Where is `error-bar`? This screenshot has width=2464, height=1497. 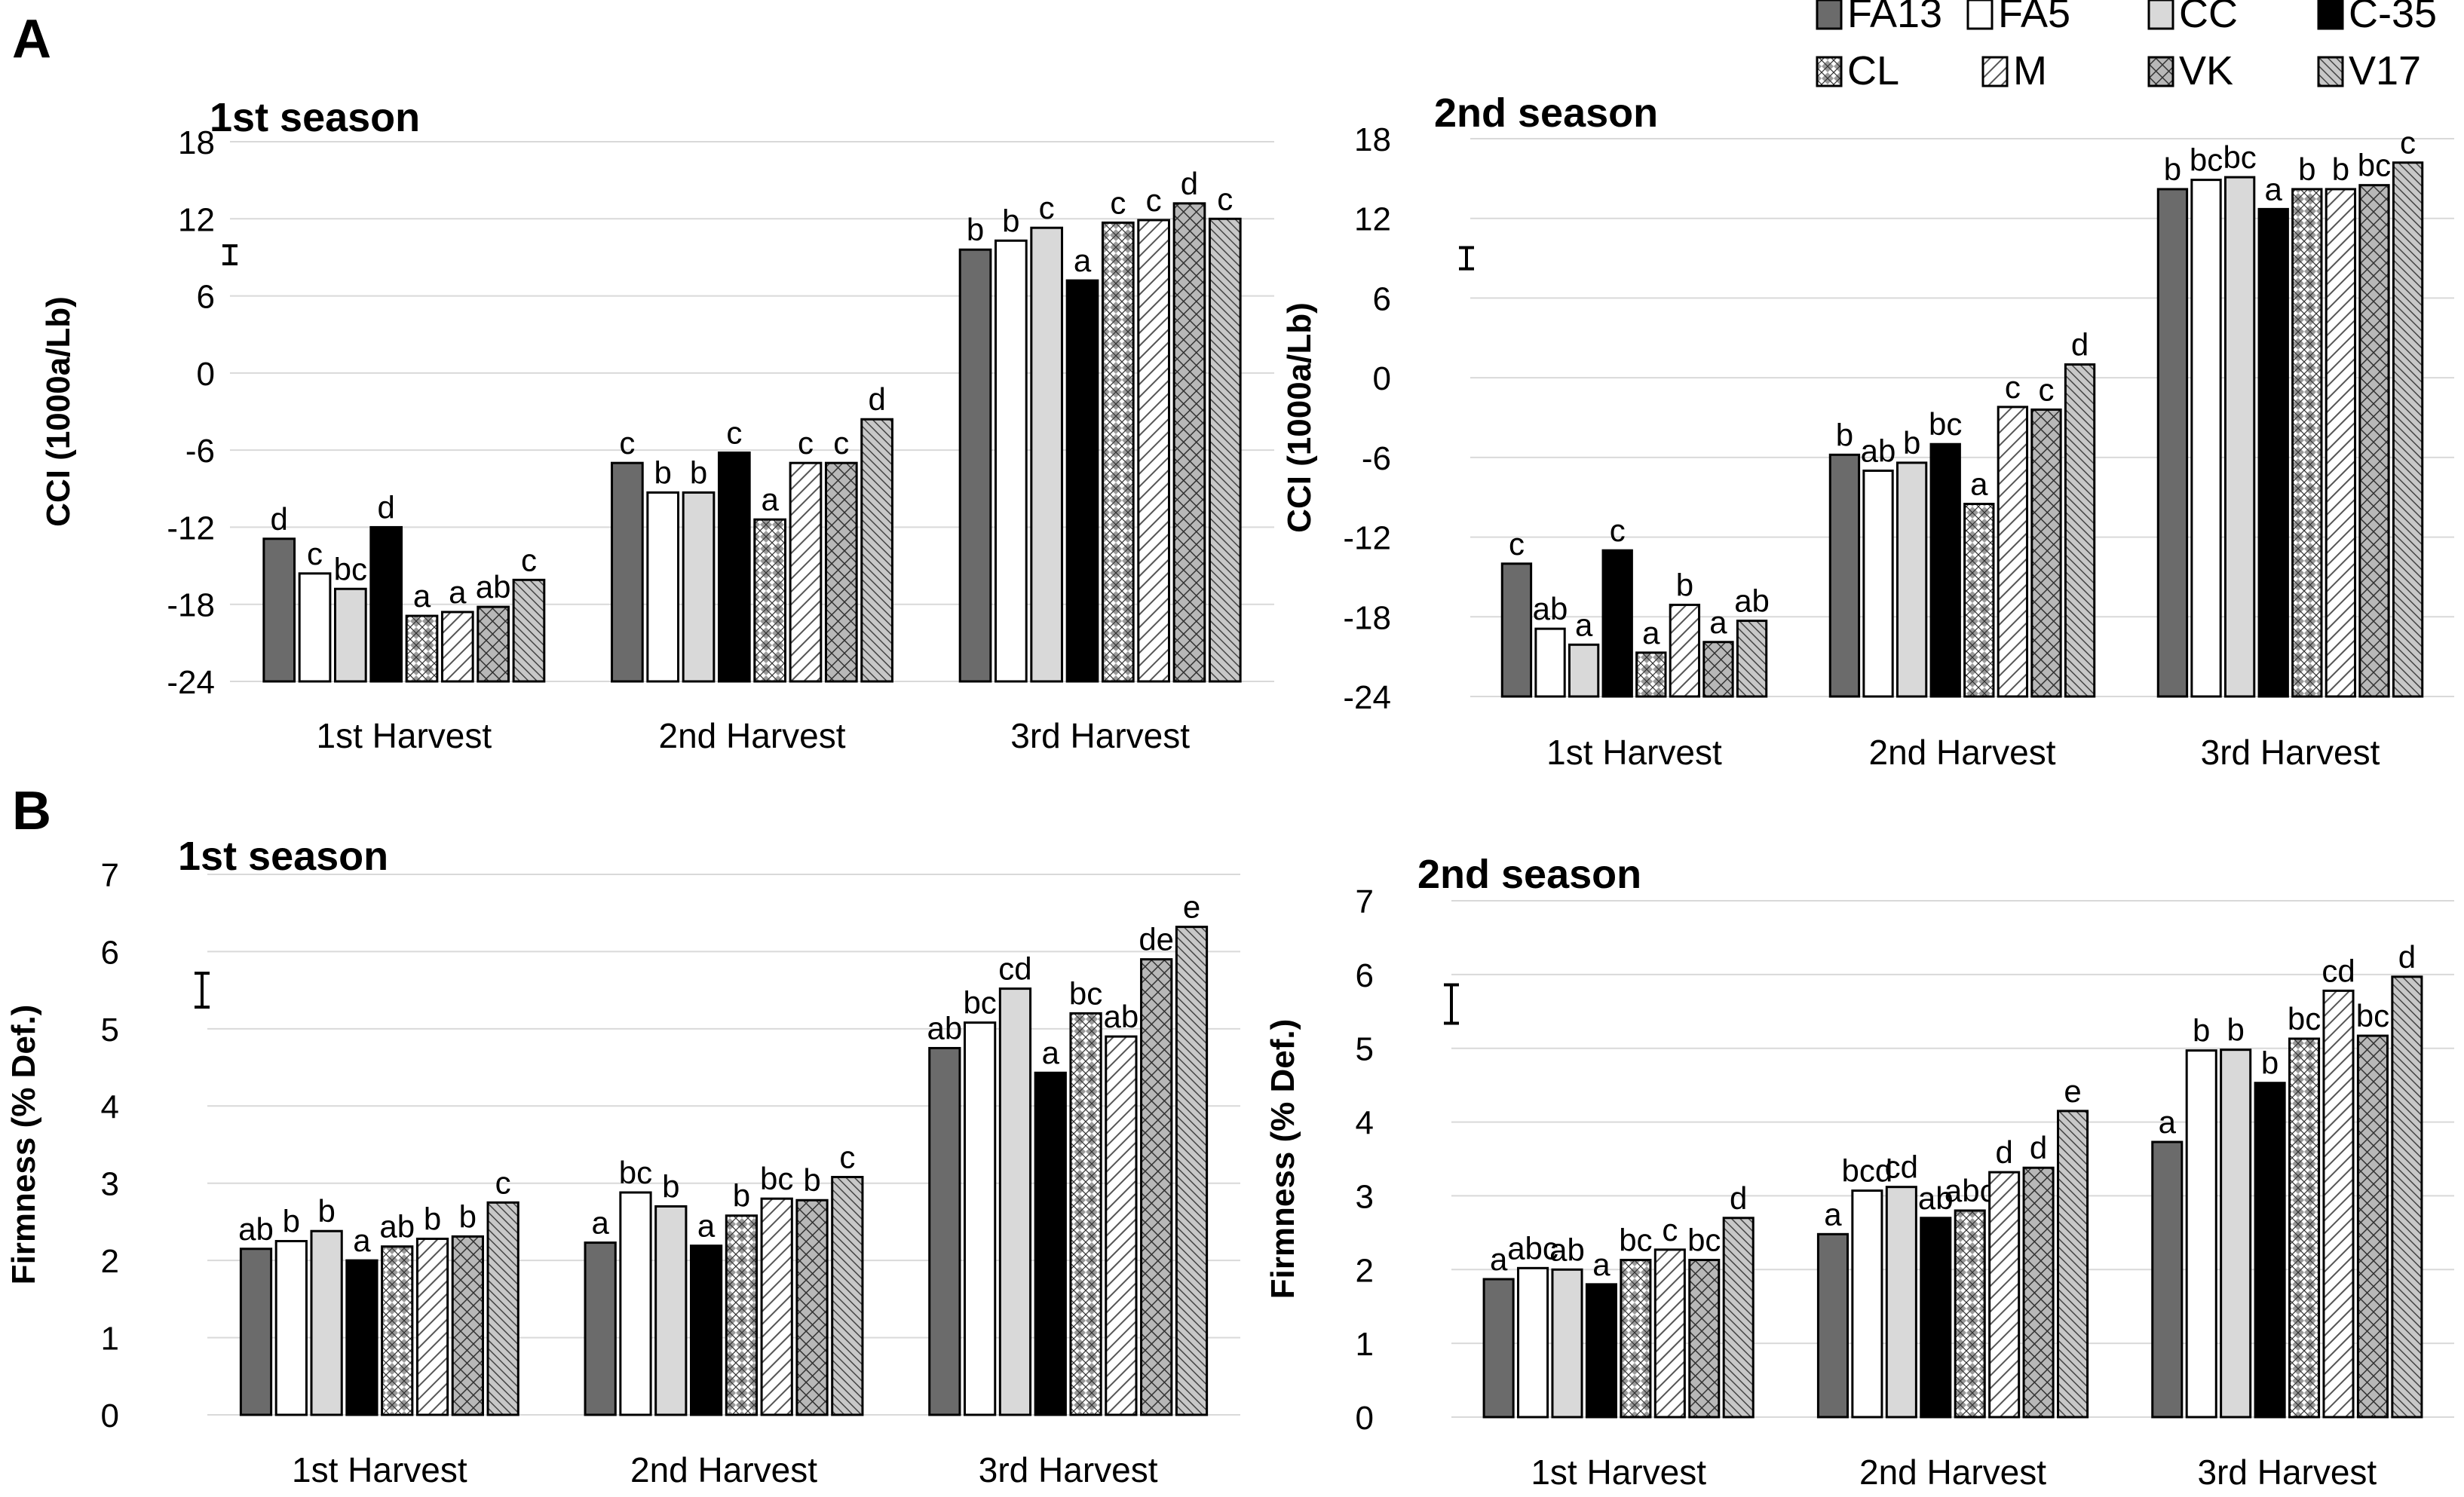
error-bar is located at coordinates (1466, 258).